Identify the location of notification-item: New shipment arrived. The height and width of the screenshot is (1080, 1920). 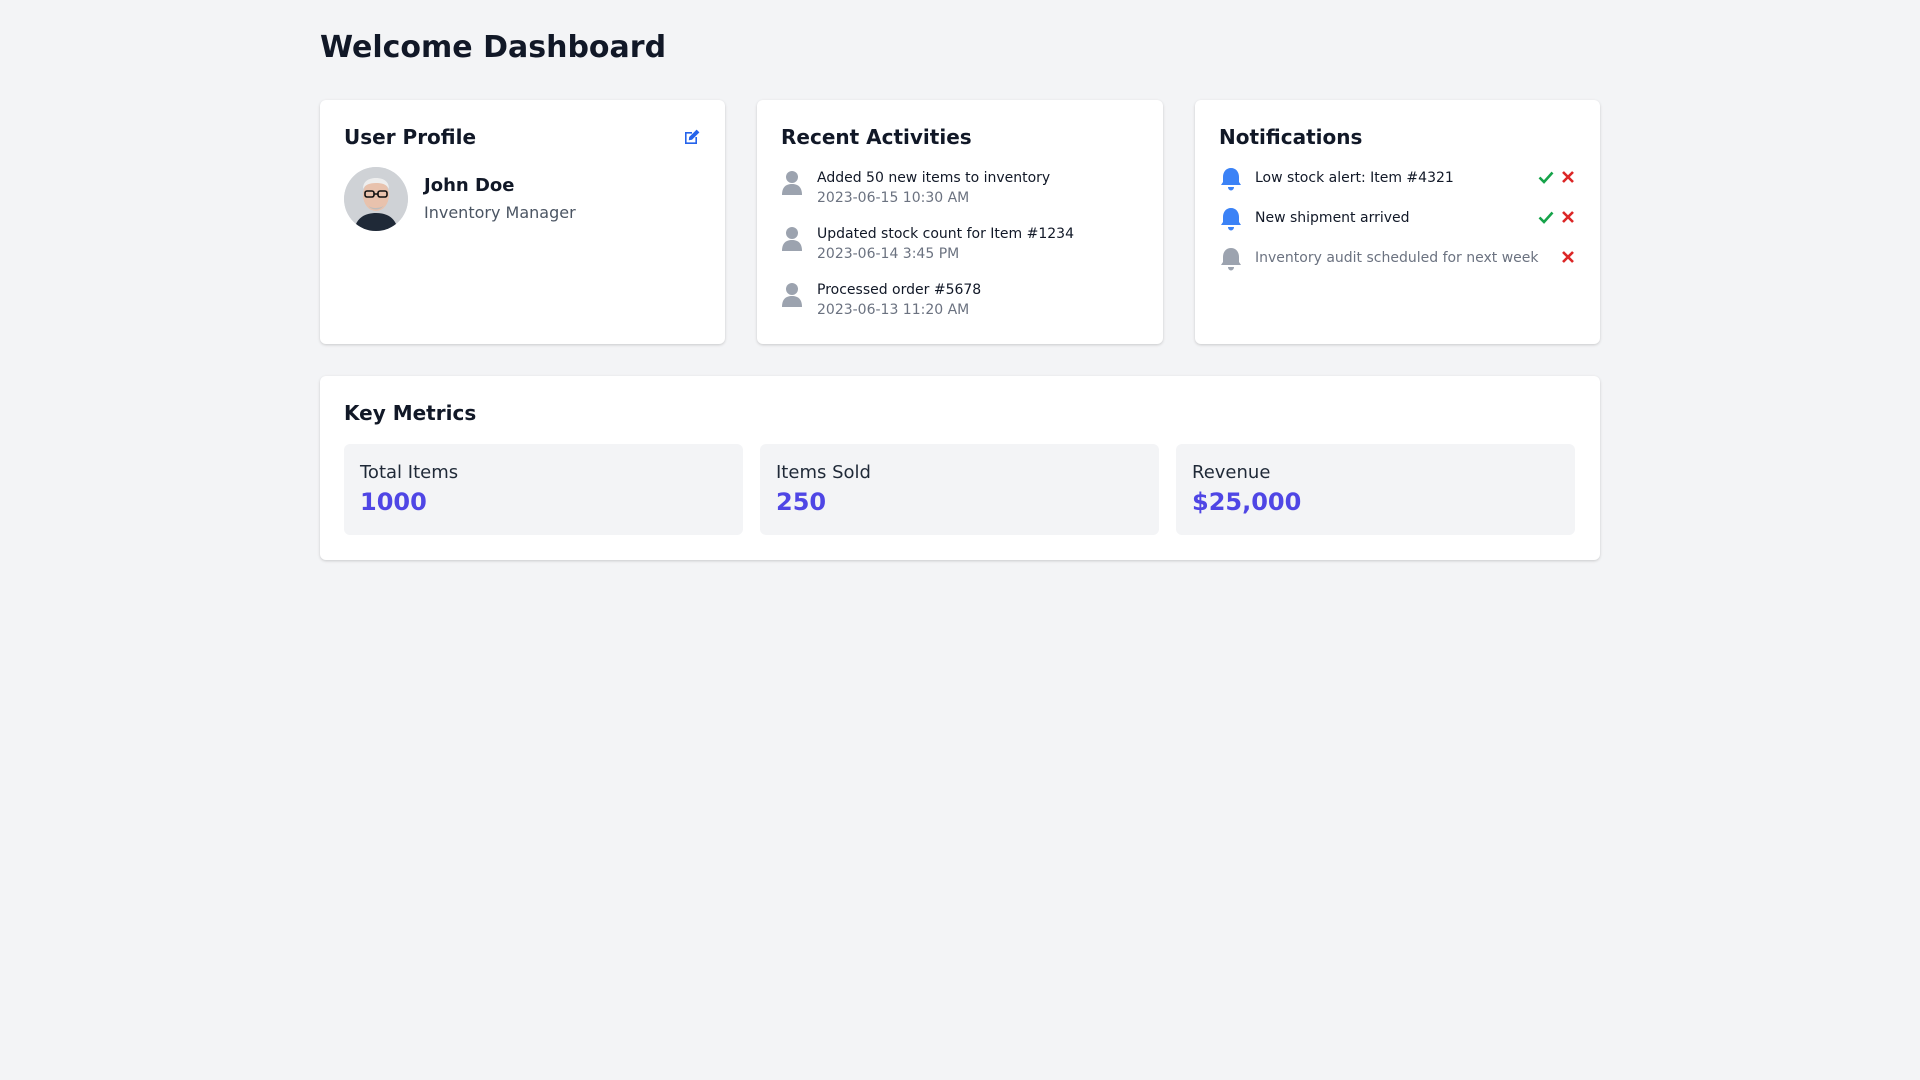
(1397, 221).